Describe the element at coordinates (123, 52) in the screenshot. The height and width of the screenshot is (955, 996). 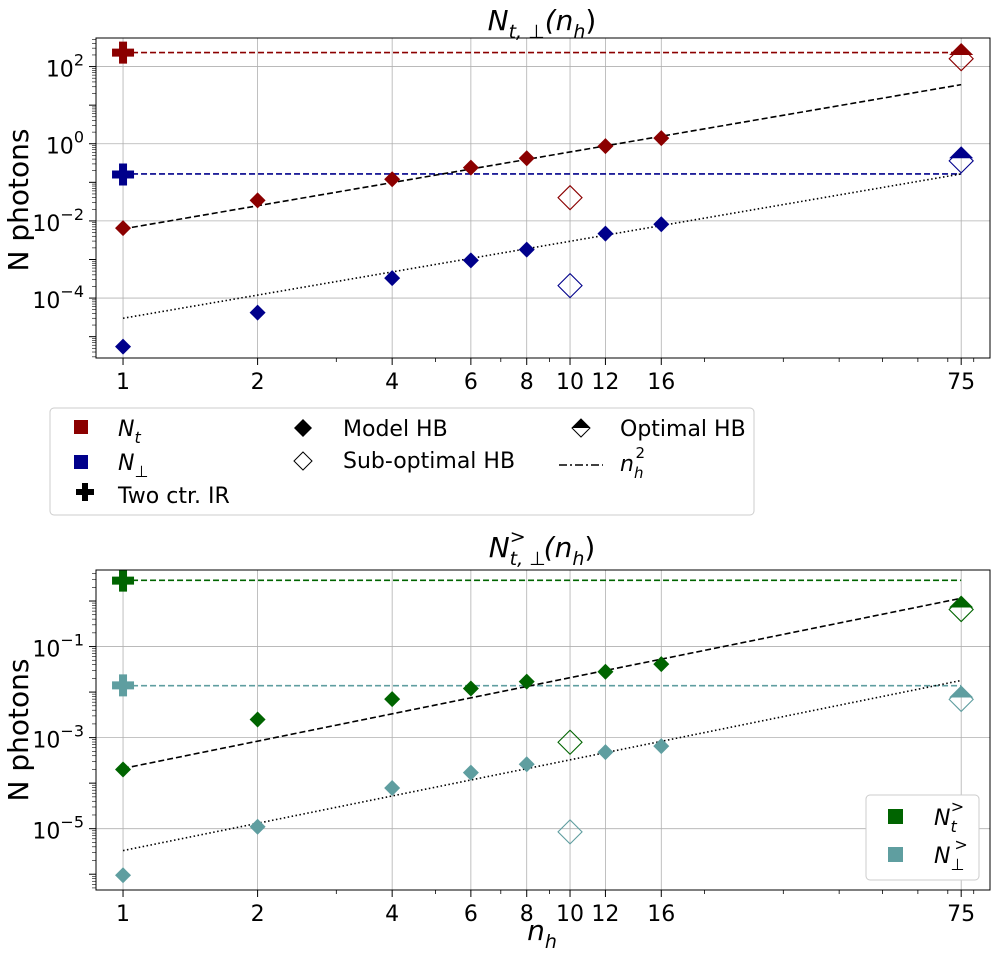
I see `top-point-n-t-two-ctr-ir` at that location.